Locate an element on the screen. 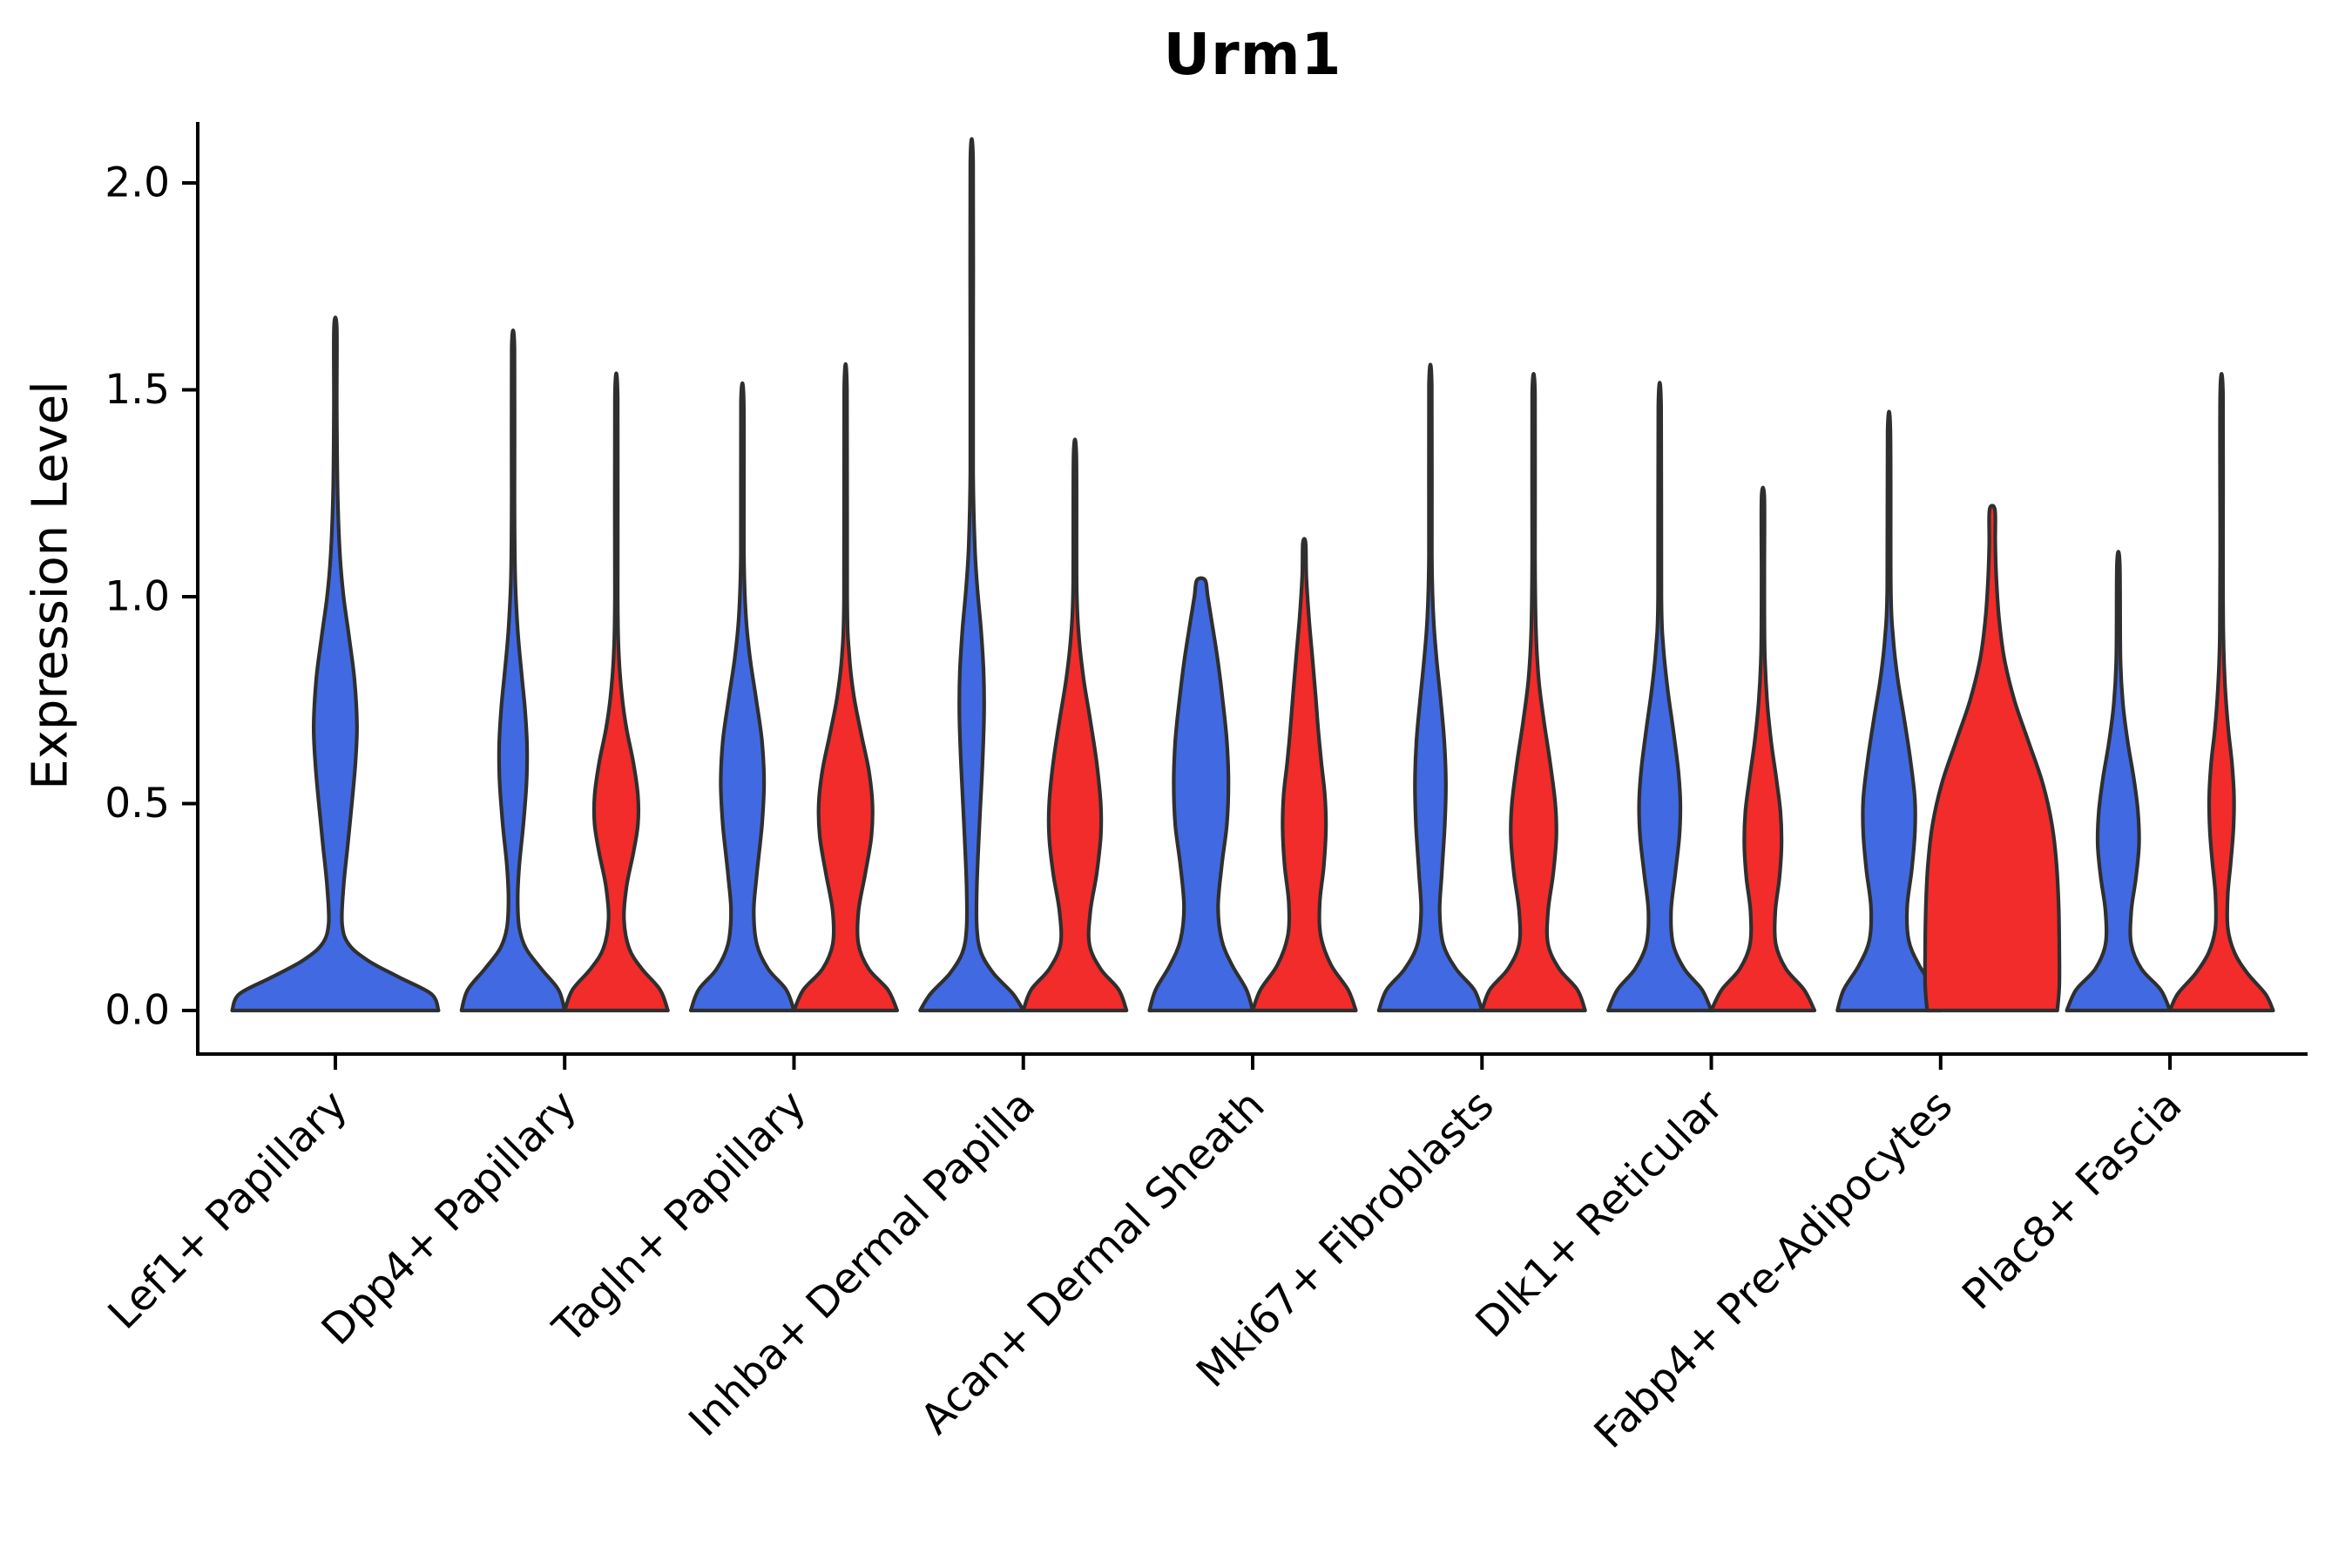 The width and height of the screenshot is (2352, 1568). y-tick-label-2.0: 2.0 is located at coordinates (137, 183).